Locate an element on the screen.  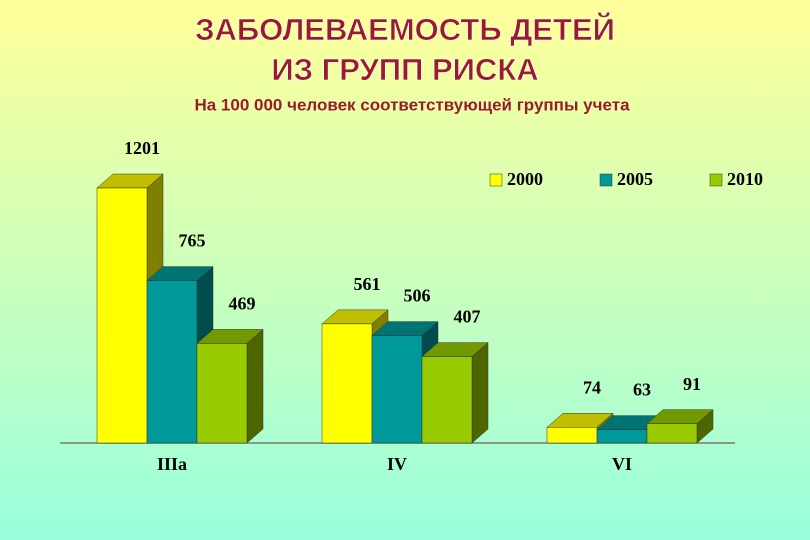
data-label: 1201 is located at coordinates (142, 148).